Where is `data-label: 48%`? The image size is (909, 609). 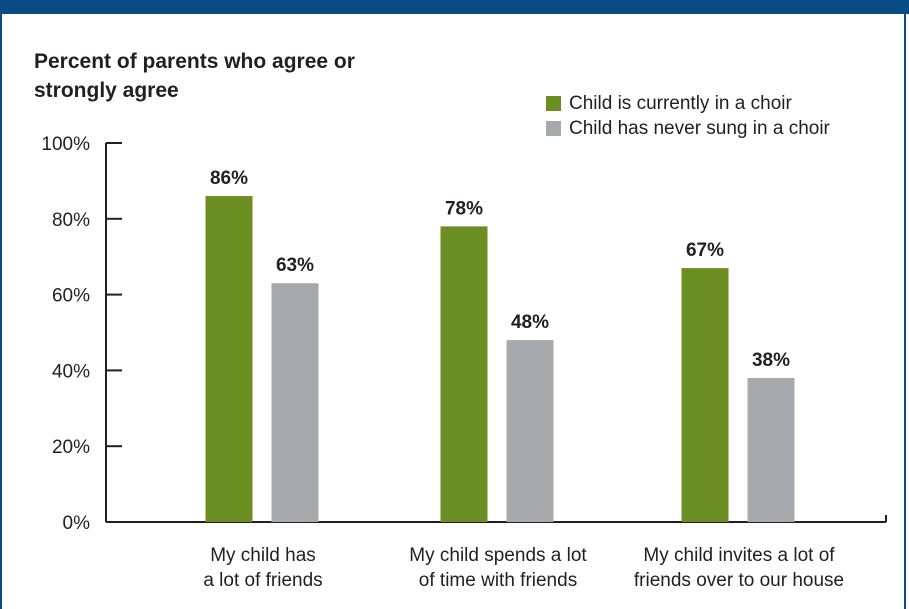
data-label: 48% is located at coordinates (530, 322).